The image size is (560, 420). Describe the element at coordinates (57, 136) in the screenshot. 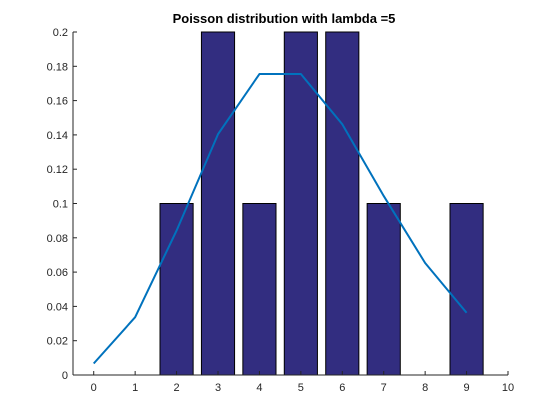

I see `y-tick-label: 0.14` at that location.